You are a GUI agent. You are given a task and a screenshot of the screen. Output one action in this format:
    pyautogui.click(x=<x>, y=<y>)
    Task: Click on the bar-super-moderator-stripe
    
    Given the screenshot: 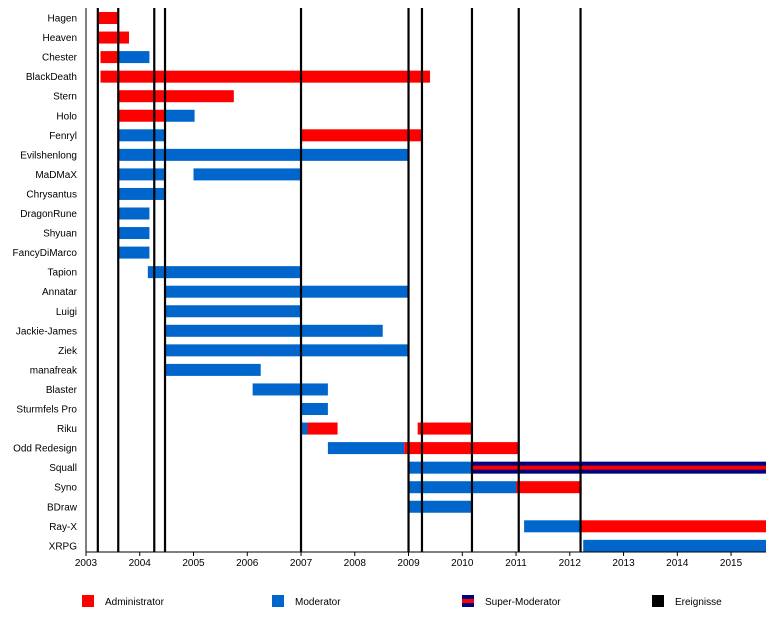 What is the action you would take?
    pyautogui.click(x=618, y=467)
    